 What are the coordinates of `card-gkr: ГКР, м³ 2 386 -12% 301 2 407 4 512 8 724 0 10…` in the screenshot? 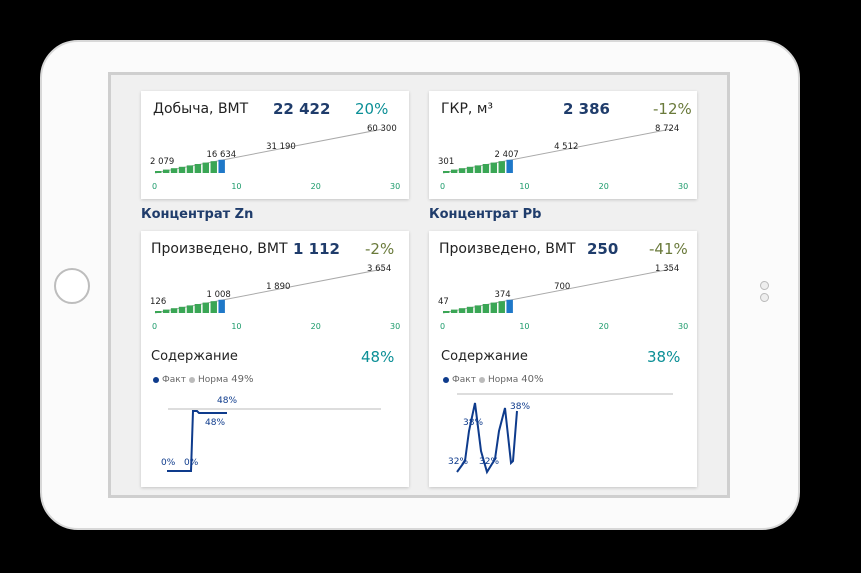 It's located at (563, 145).